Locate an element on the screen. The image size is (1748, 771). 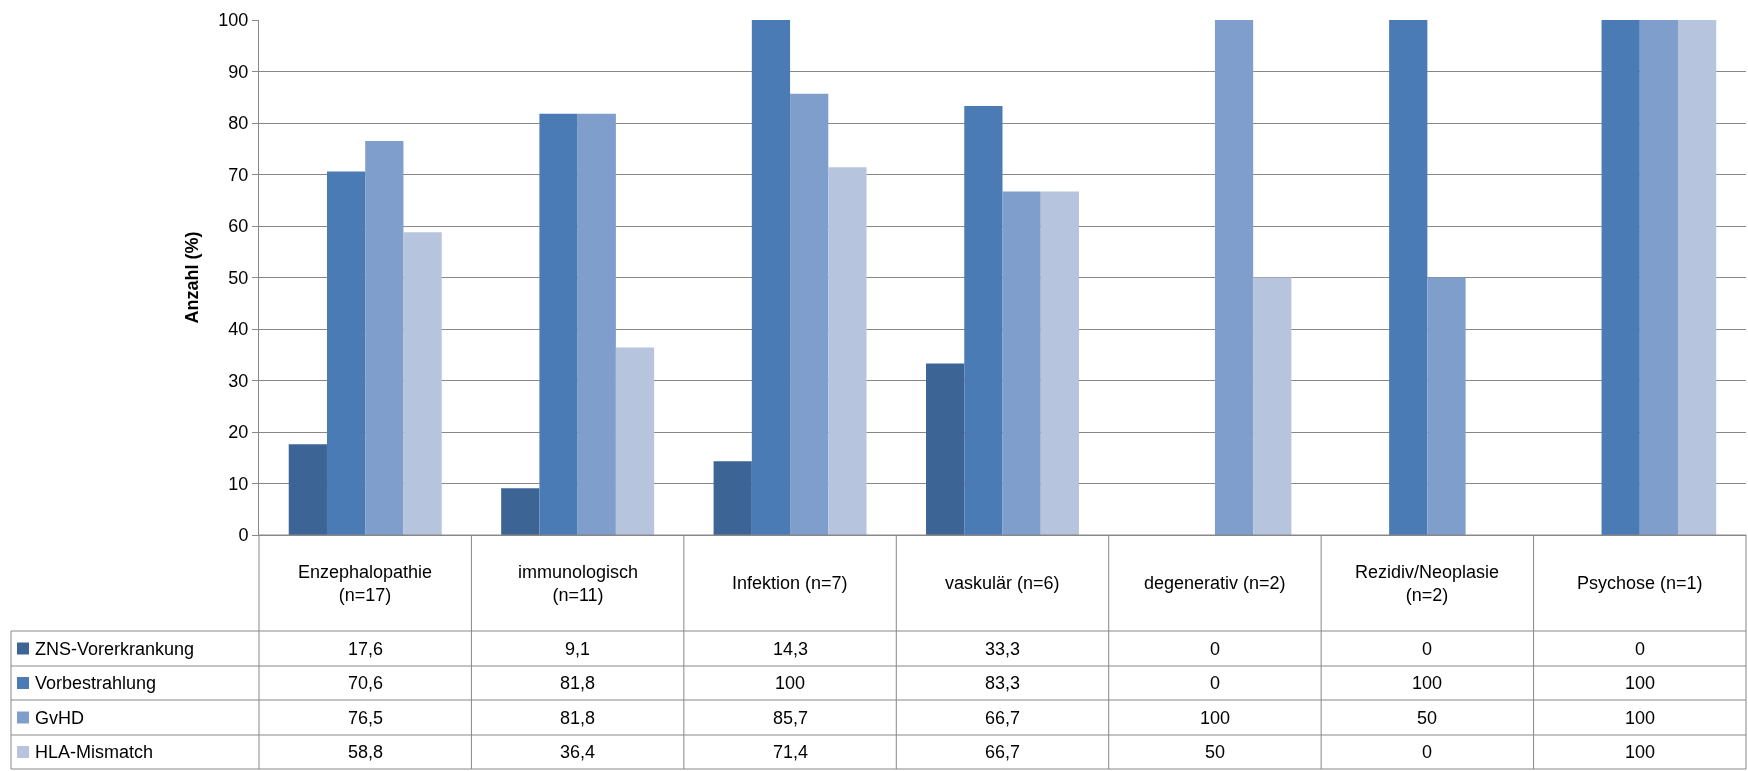
data-label: 36,4 is located at coordinates (578, 752).